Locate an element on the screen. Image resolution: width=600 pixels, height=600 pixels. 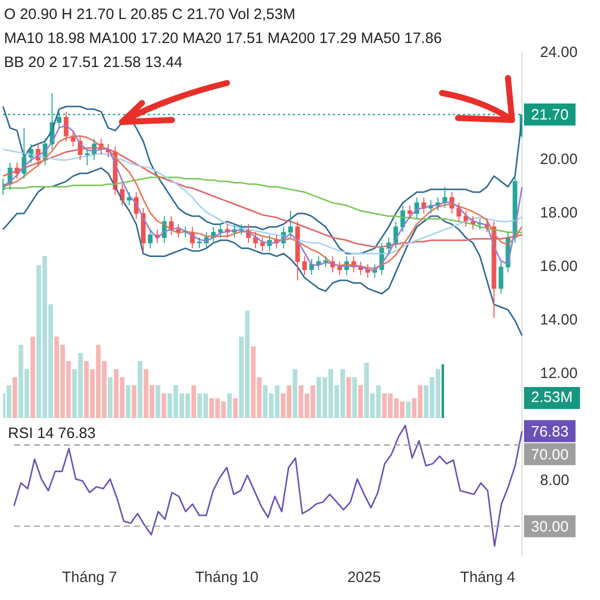
y-tick-label: 12.00 is located at coordinates (559, 373).